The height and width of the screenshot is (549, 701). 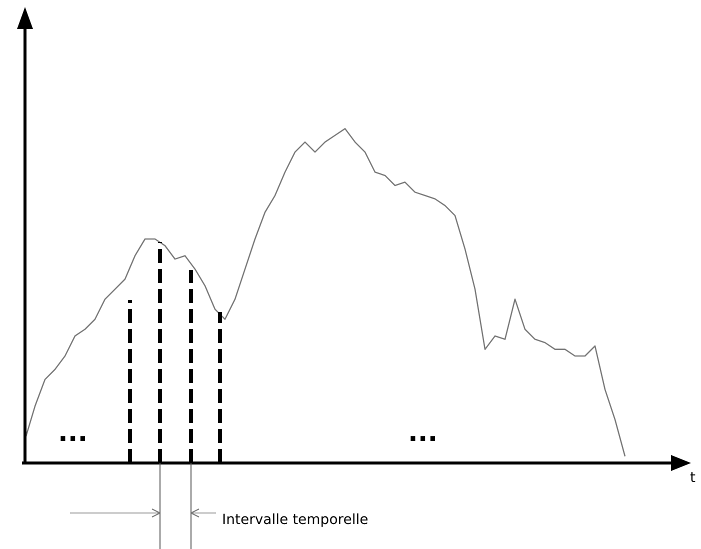 I want to click on x-axis-title: t, so click(x=693, y=478).